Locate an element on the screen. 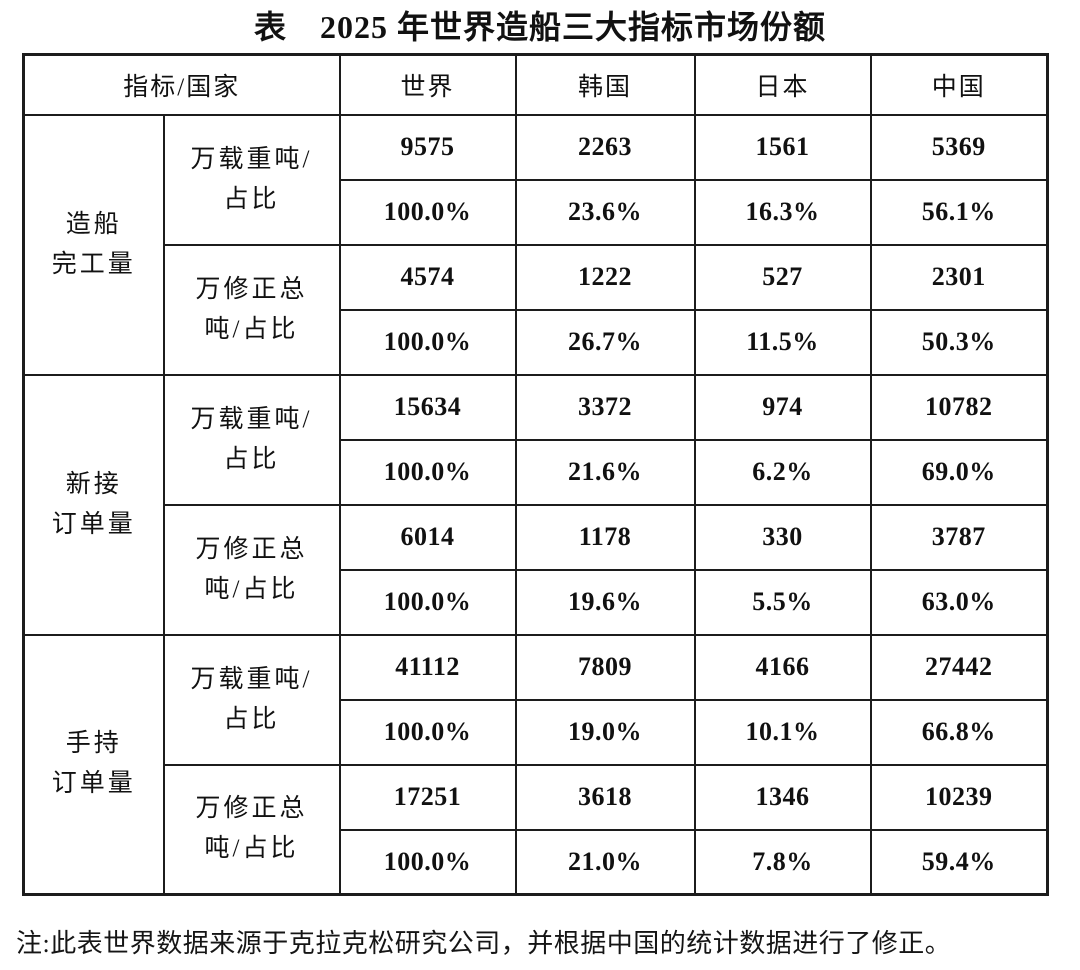 This screenshot has width=1080, height=970. table-row: 100.0% 21.0% 7.8% 59.4% is located at coordinates (536, 862).